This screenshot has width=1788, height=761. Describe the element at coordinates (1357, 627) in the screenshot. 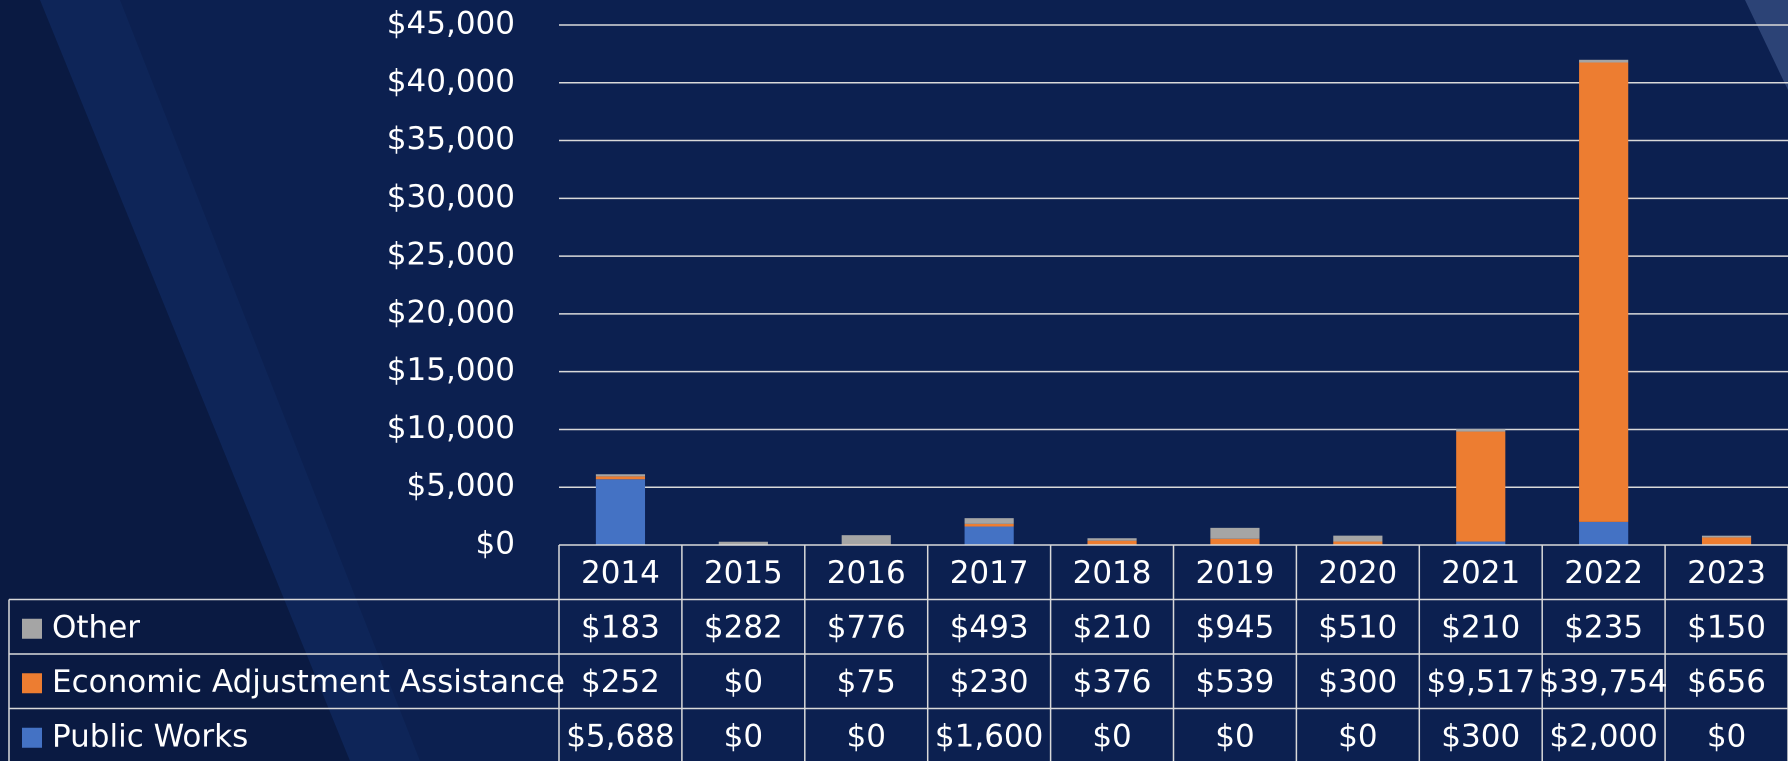

I see `table-value: $510` at that location.